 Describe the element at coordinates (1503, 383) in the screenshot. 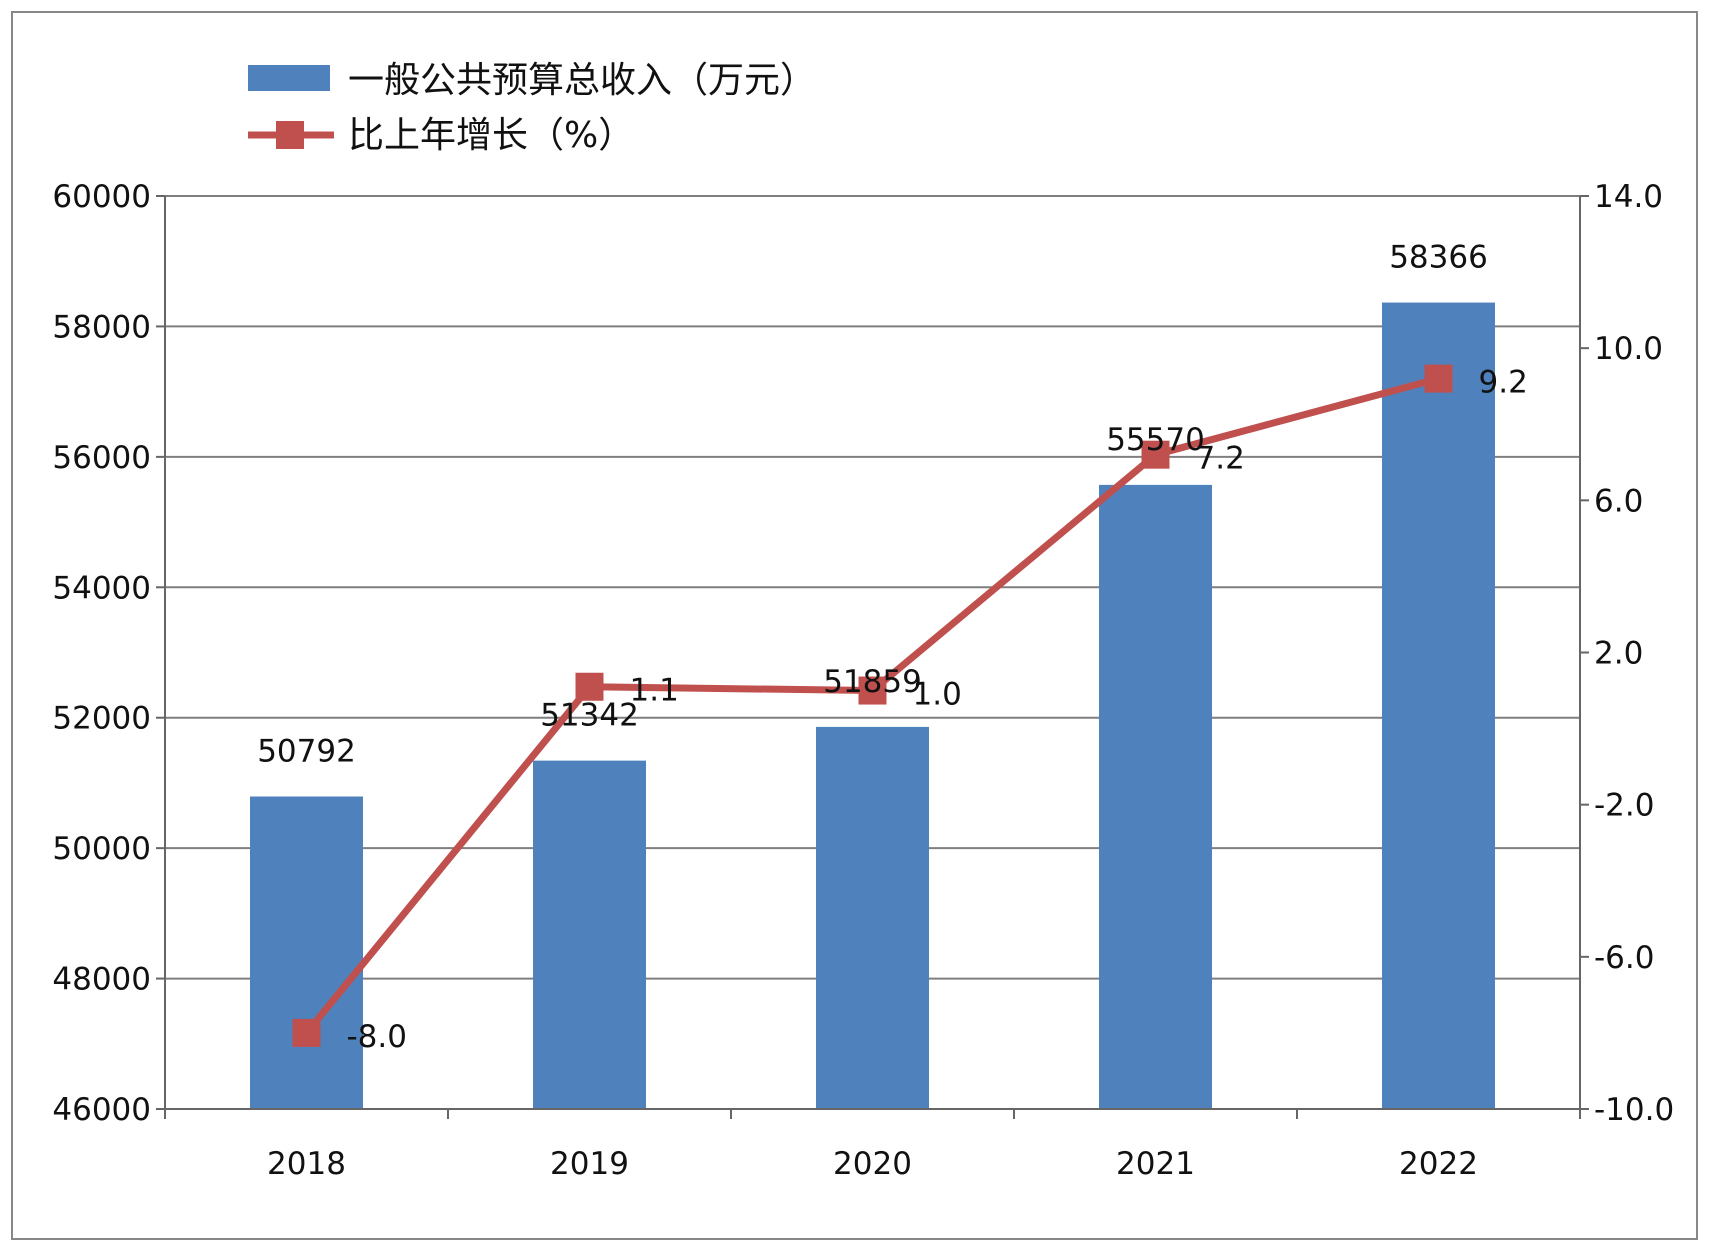

I see `line-data-label: 9.2` at that location.